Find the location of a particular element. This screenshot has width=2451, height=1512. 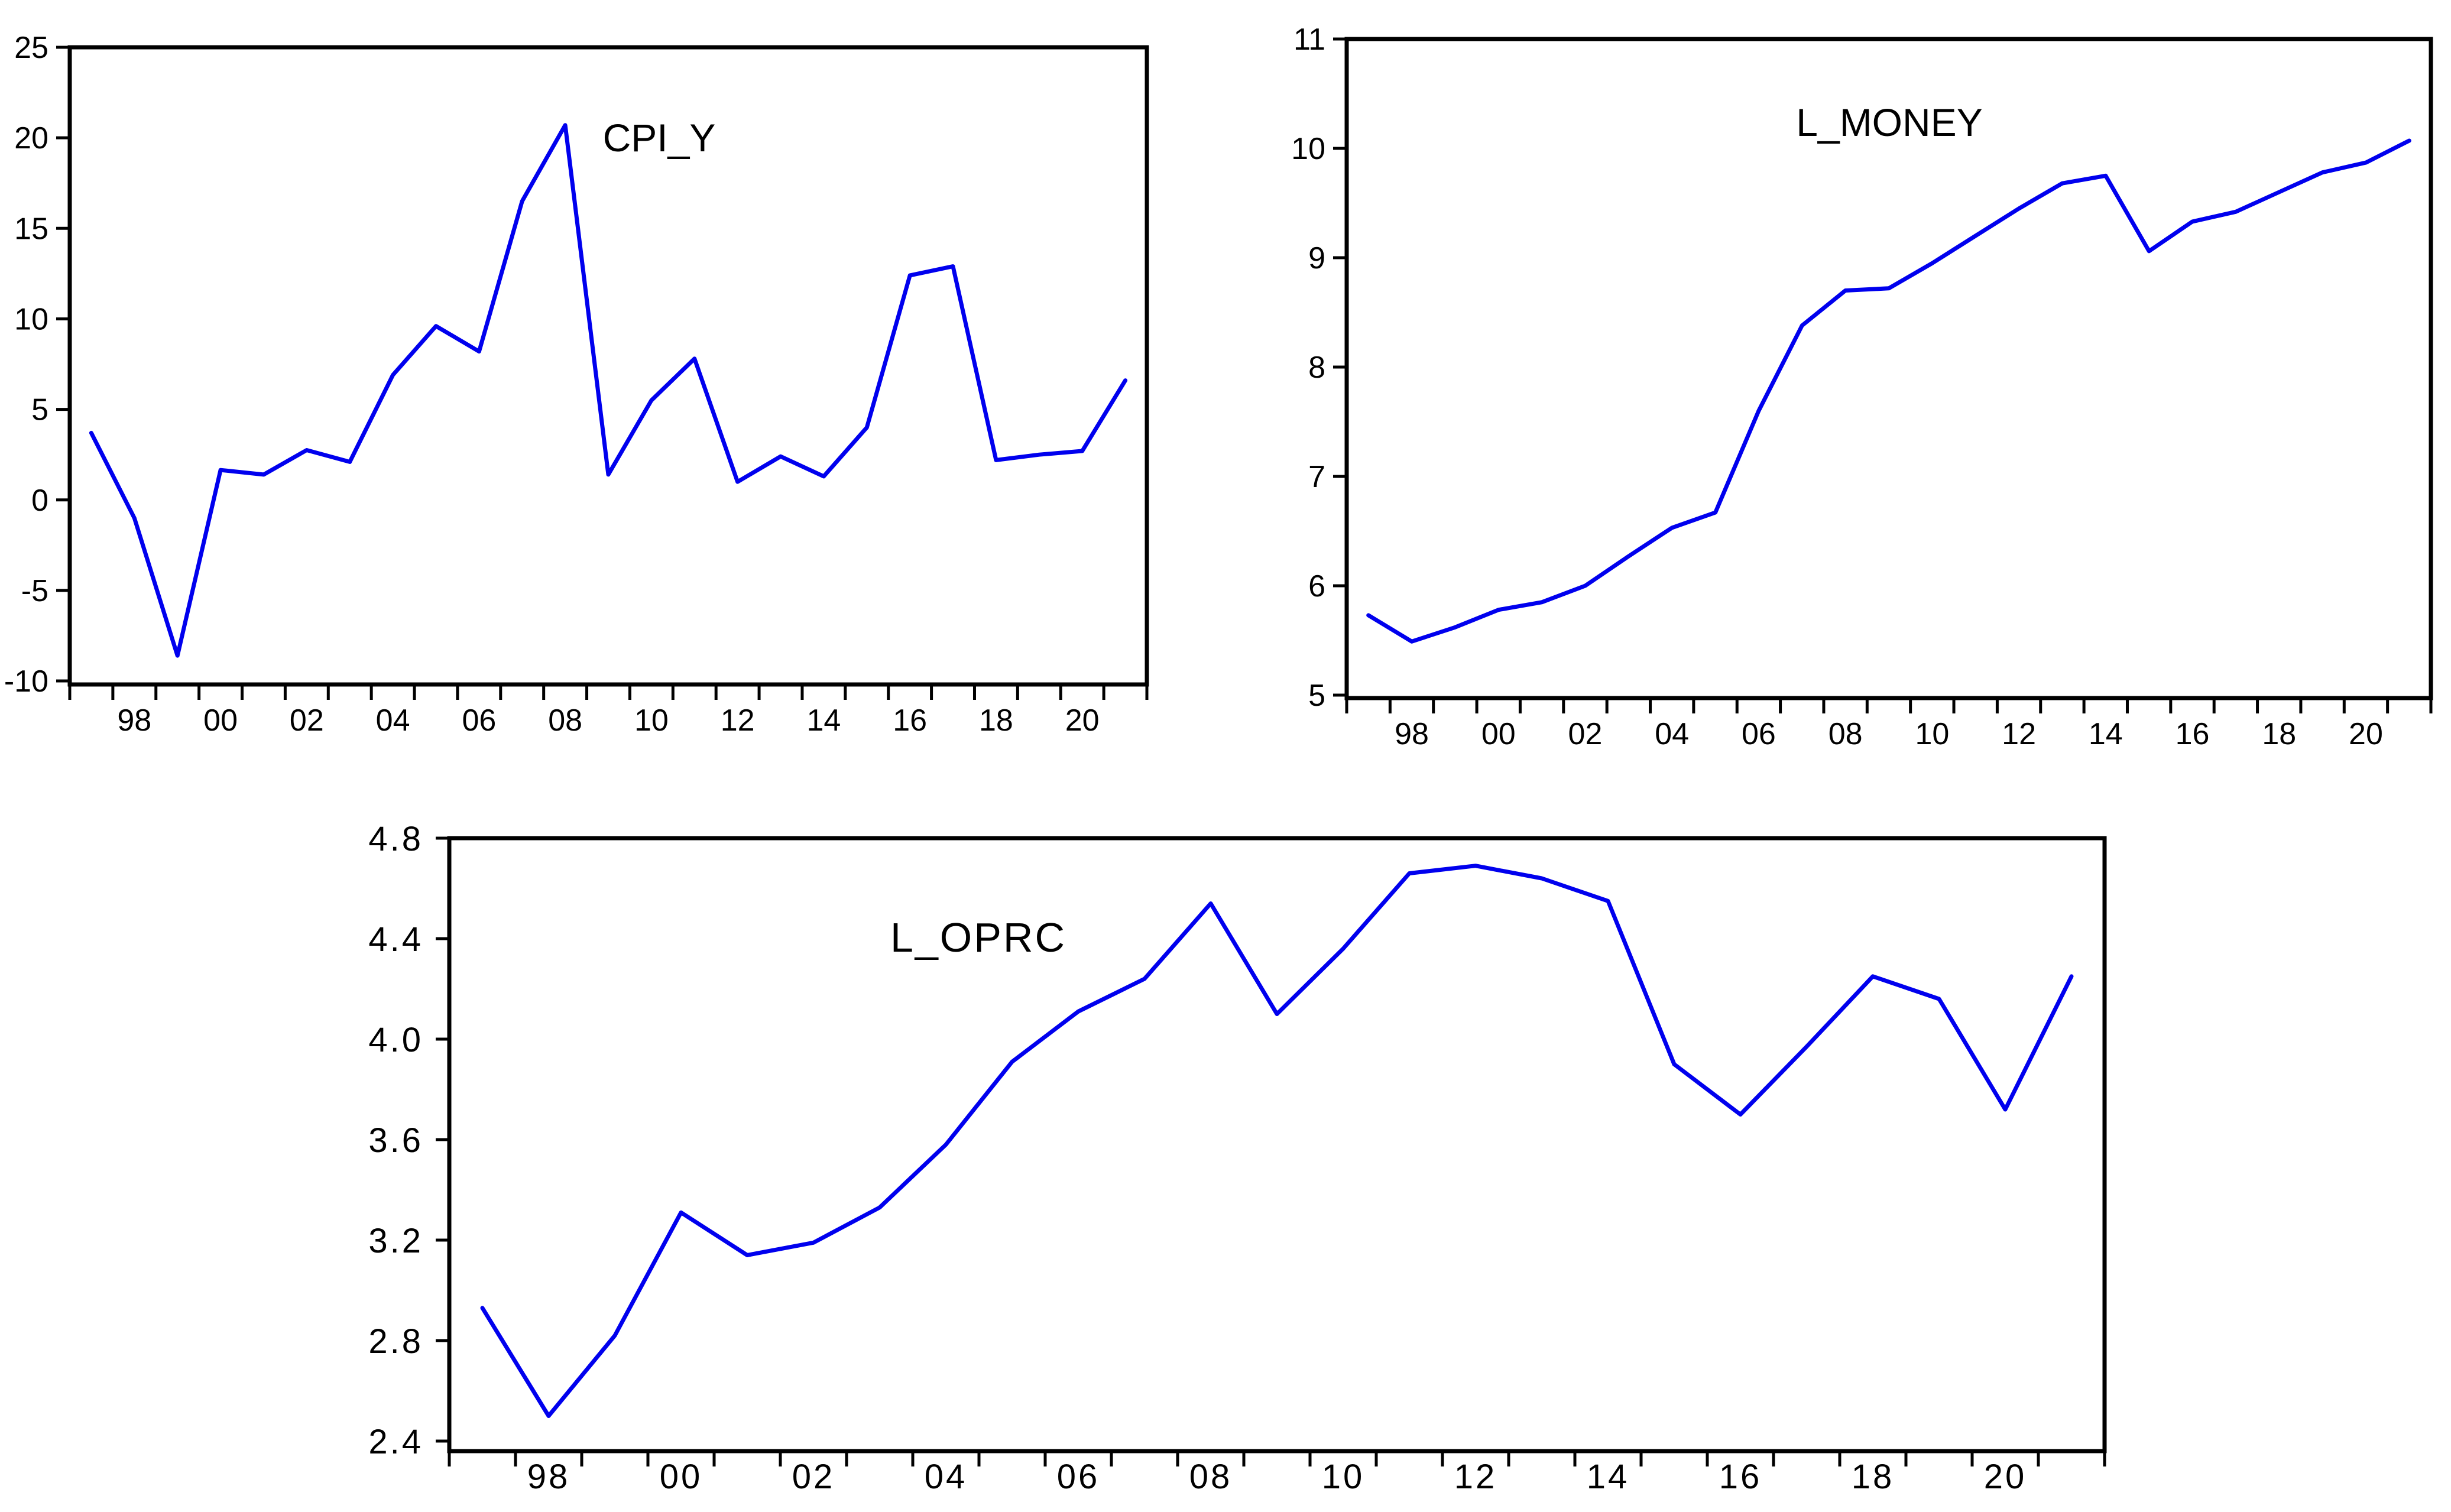

y-tick-label: -10 is located at coordinates (26, 682).